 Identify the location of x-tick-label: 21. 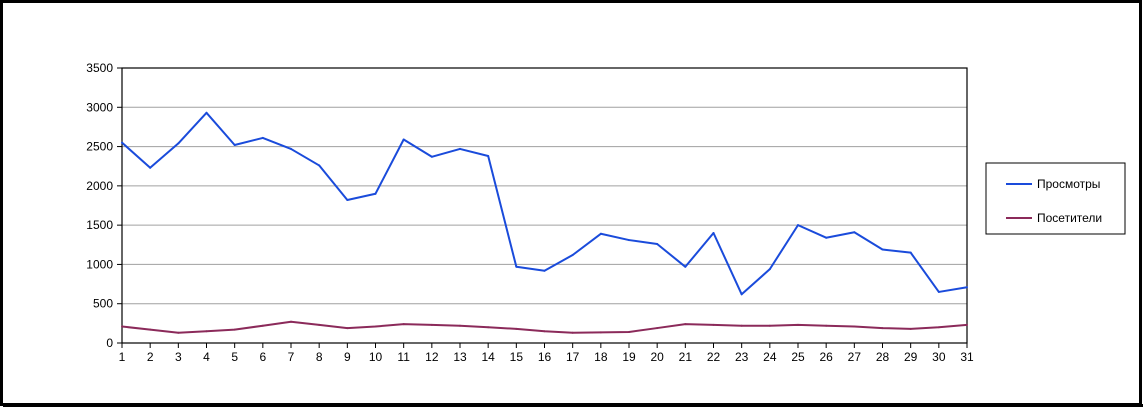
(686, 357).